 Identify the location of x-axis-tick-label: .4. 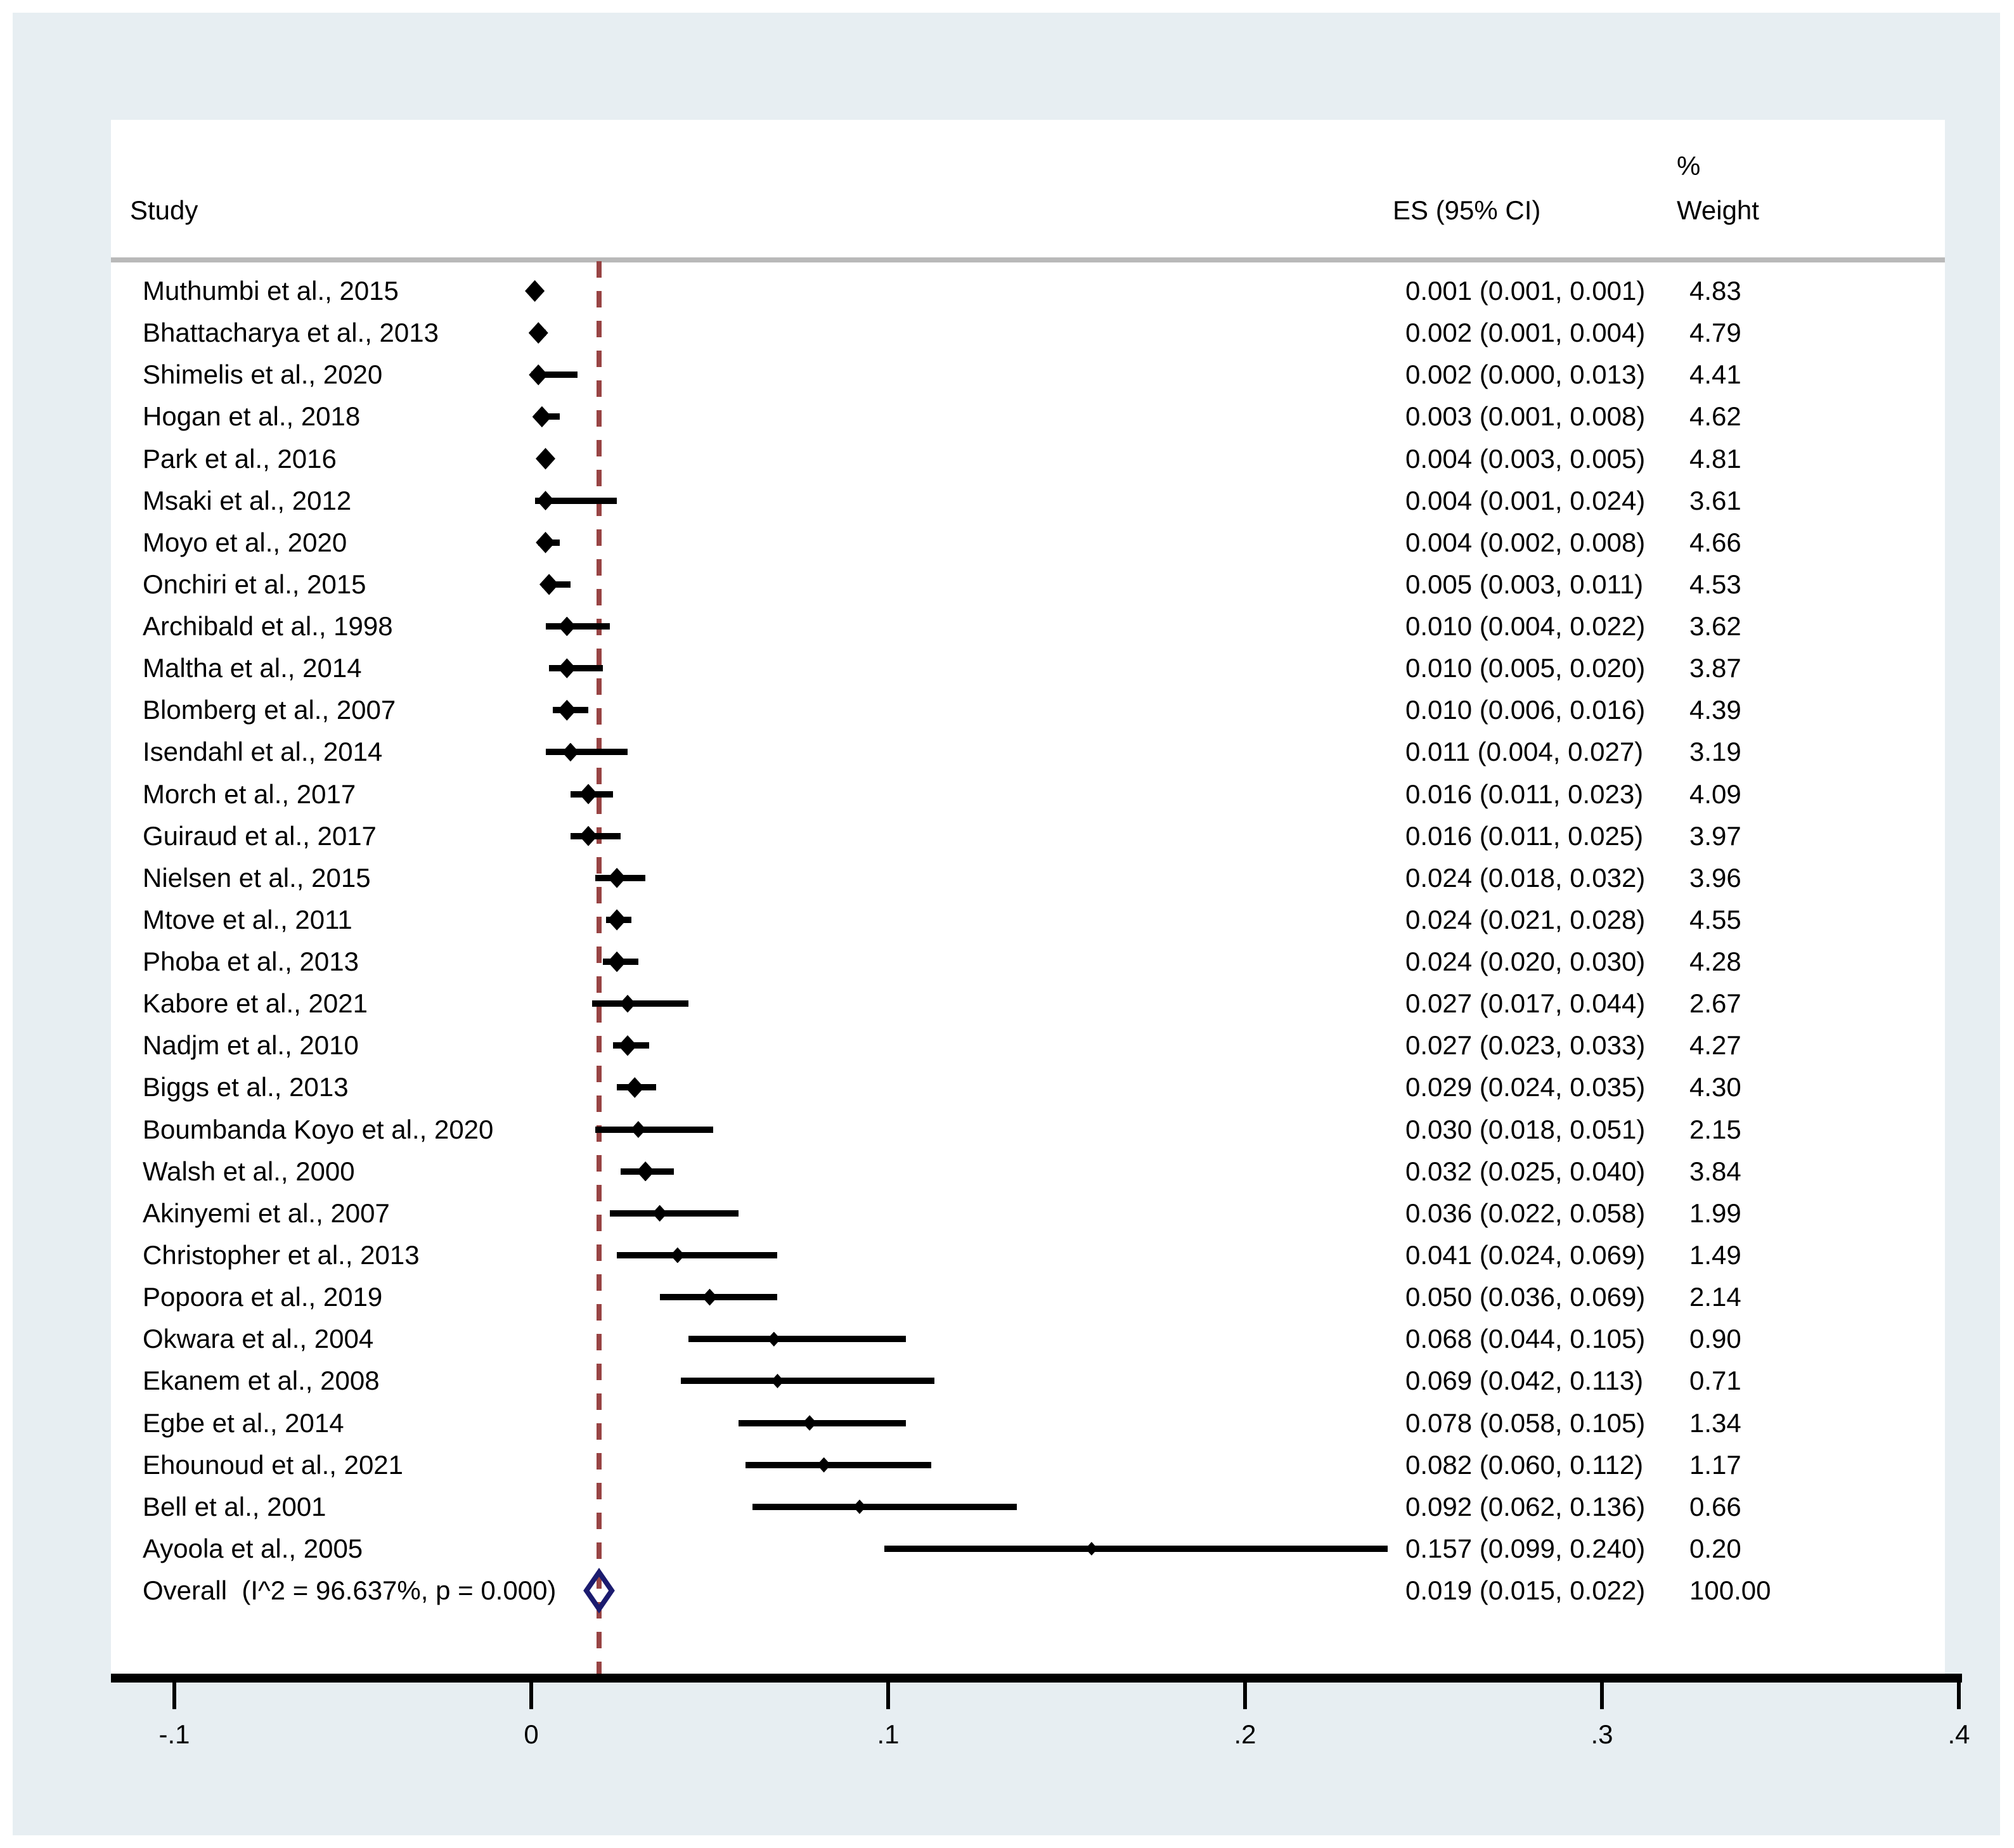
(1958, 1734).